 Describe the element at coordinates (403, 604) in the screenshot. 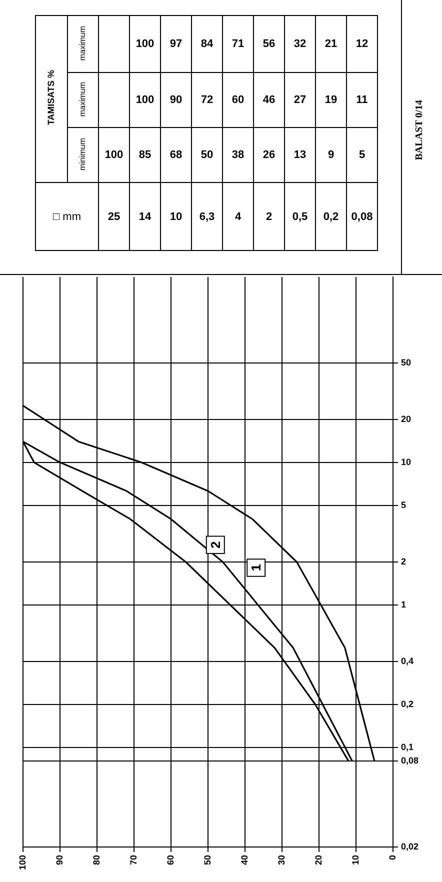

I see `y-tick-label: 1` at that location.